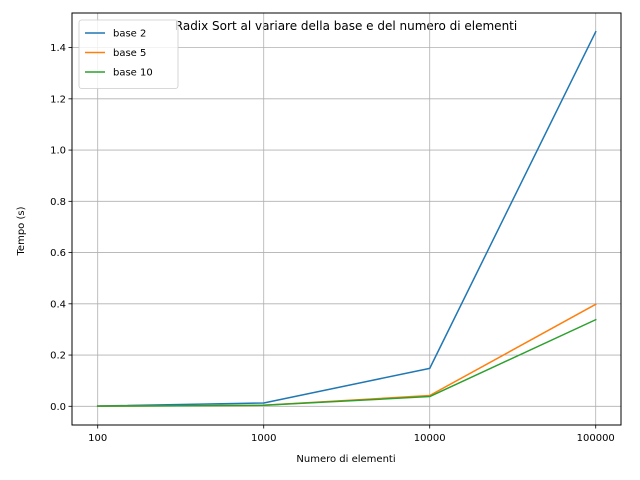  What do you see at coordinates (345, 459) in the screenshot?
I see `x-axis-label: Numero di elementi` at bounding box center [345, 459].